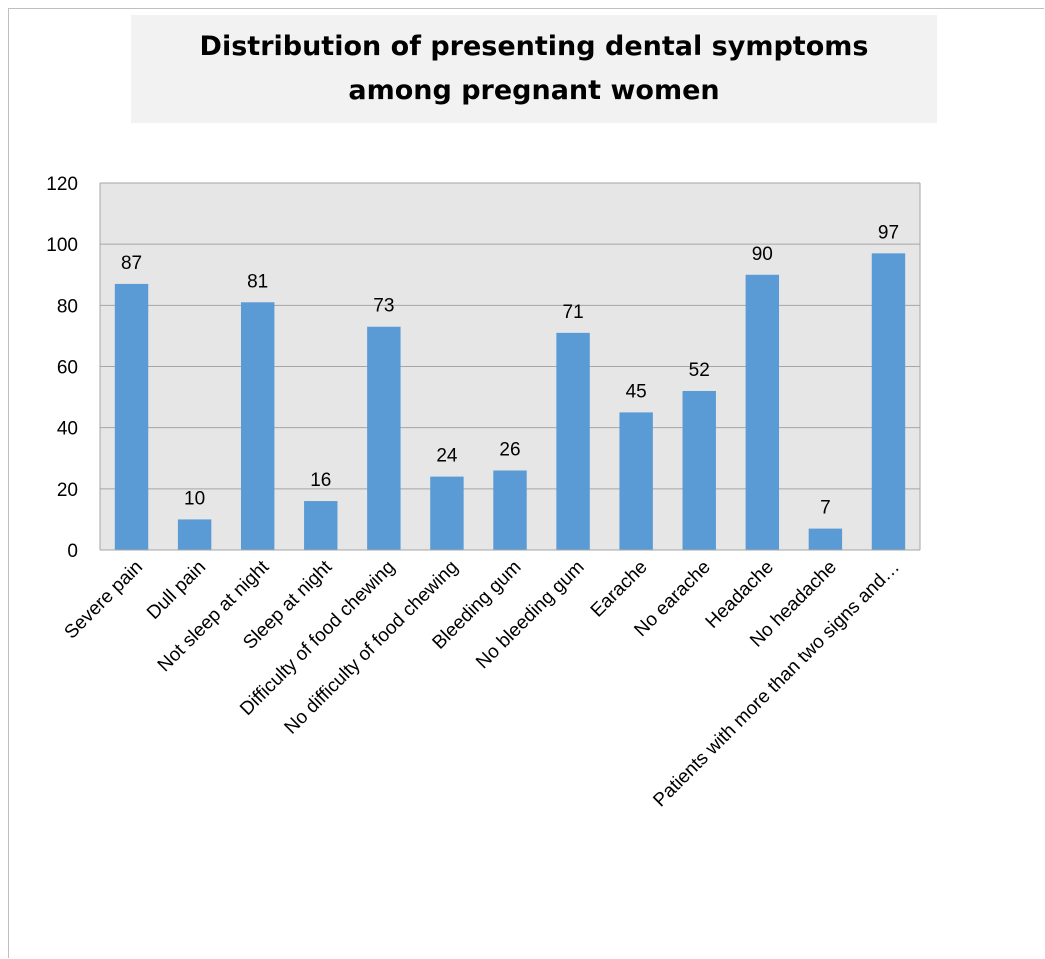  I want to click on x-category-label: Earache, so click(619, 589).